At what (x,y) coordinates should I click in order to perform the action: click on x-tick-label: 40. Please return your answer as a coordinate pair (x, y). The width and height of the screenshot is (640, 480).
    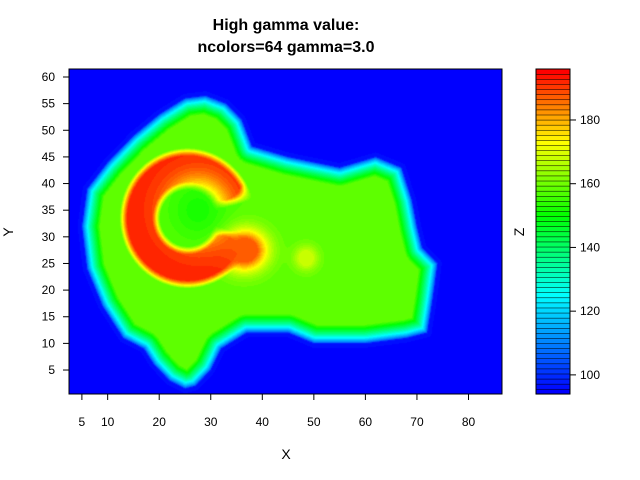
    Looking at the image, I should click on (263, 422).